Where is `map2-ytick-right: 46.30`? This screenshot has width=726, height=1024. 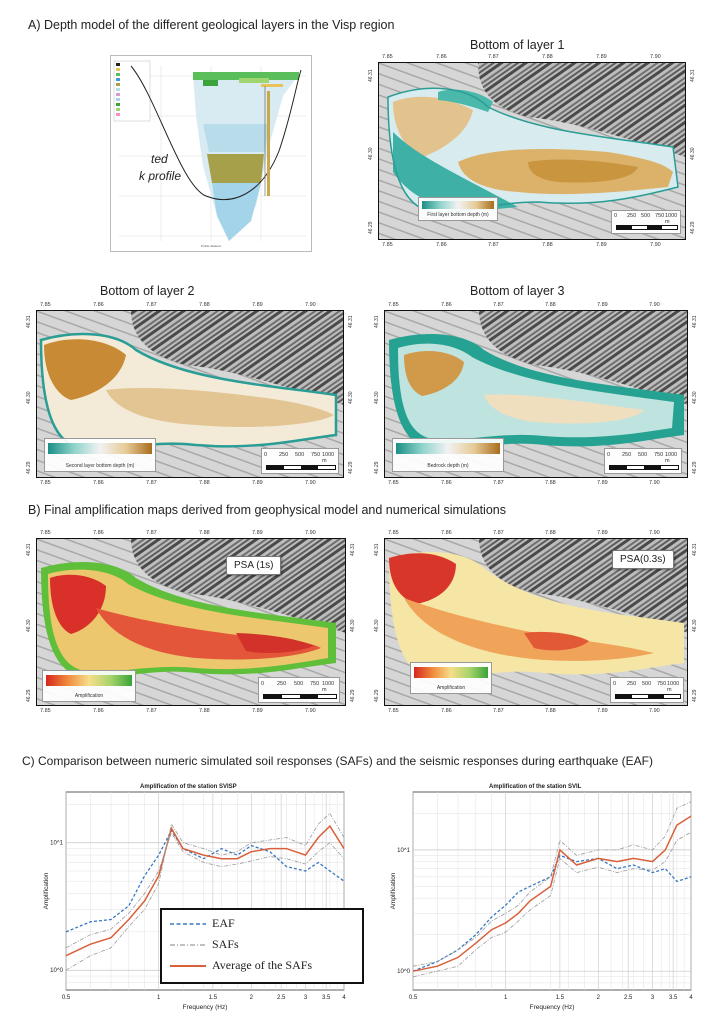 map2-ytick-right: 46.30 is located at coordinates (351, 397).